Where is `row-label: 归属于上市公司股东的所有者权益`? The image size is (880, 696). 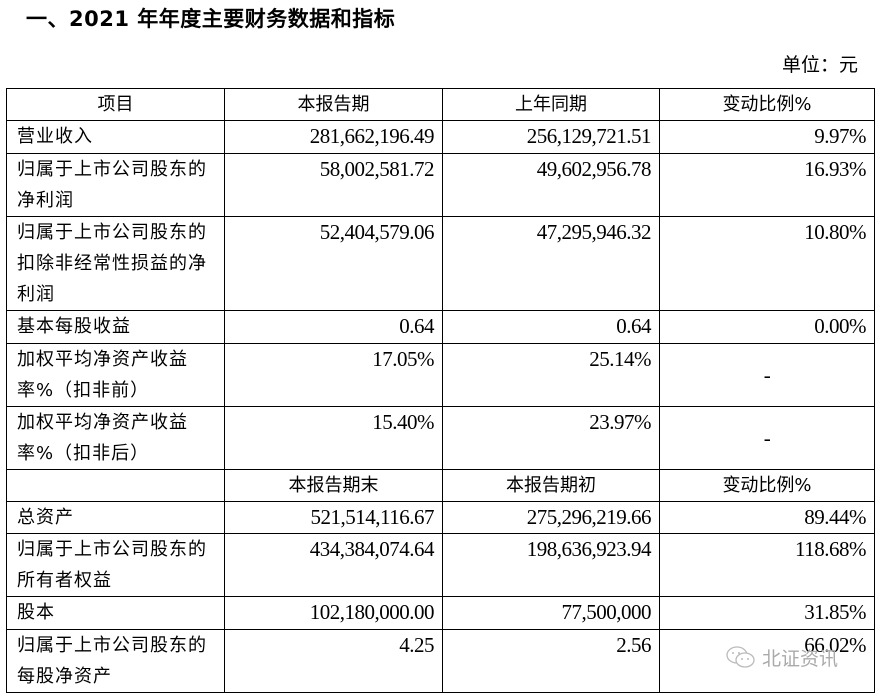 row-label: 归属于上市公司股东的所有者权益 is located at coordinates (115, 565).